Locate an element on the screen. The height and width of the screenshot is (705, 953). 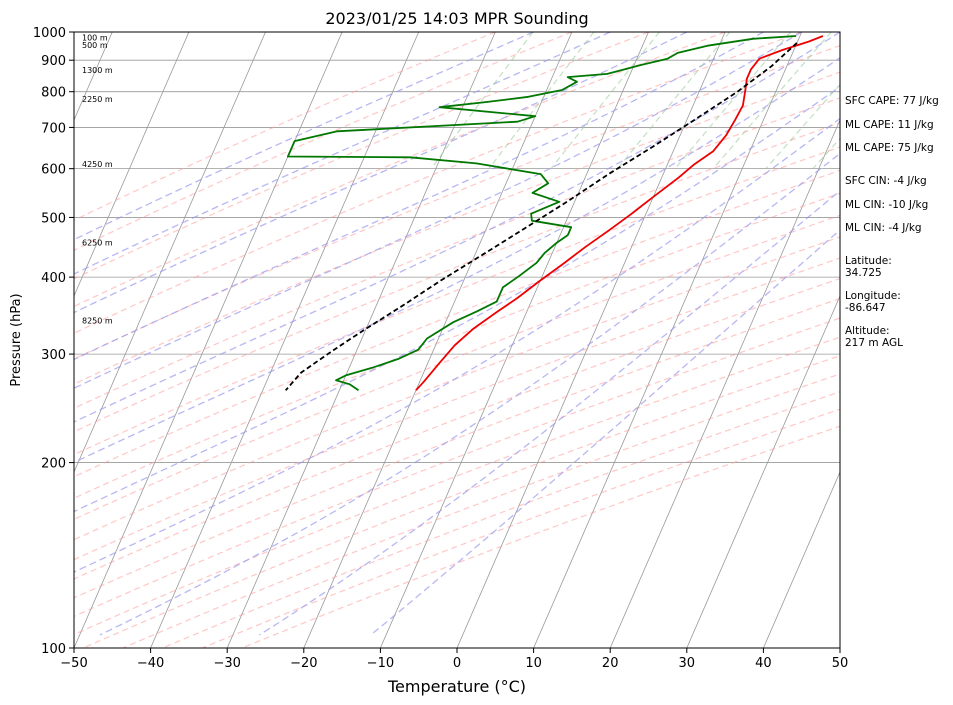
x-tick-label: 0 is located at coordinates (457, 663).